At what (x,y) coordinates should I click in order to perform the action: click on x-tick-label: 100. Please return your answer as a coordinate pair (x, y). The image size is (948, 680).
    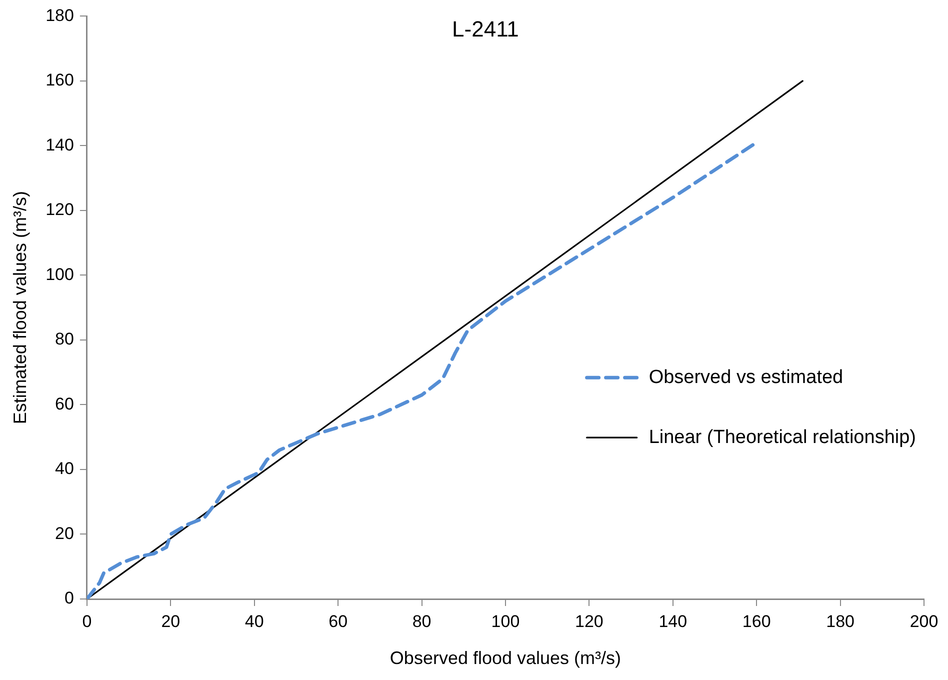
    Looking at the image, I should click on (505, 621).